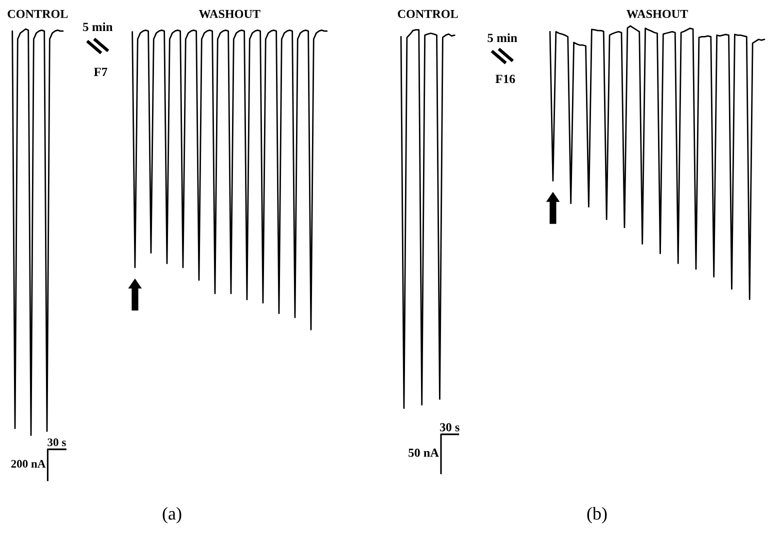 Image resolution: width=774 pixels, height=534 pixels. What do you see at coordinates (101, 72) in the screenshot?
I see `annotation: F7` at bounding box center [101, 72].